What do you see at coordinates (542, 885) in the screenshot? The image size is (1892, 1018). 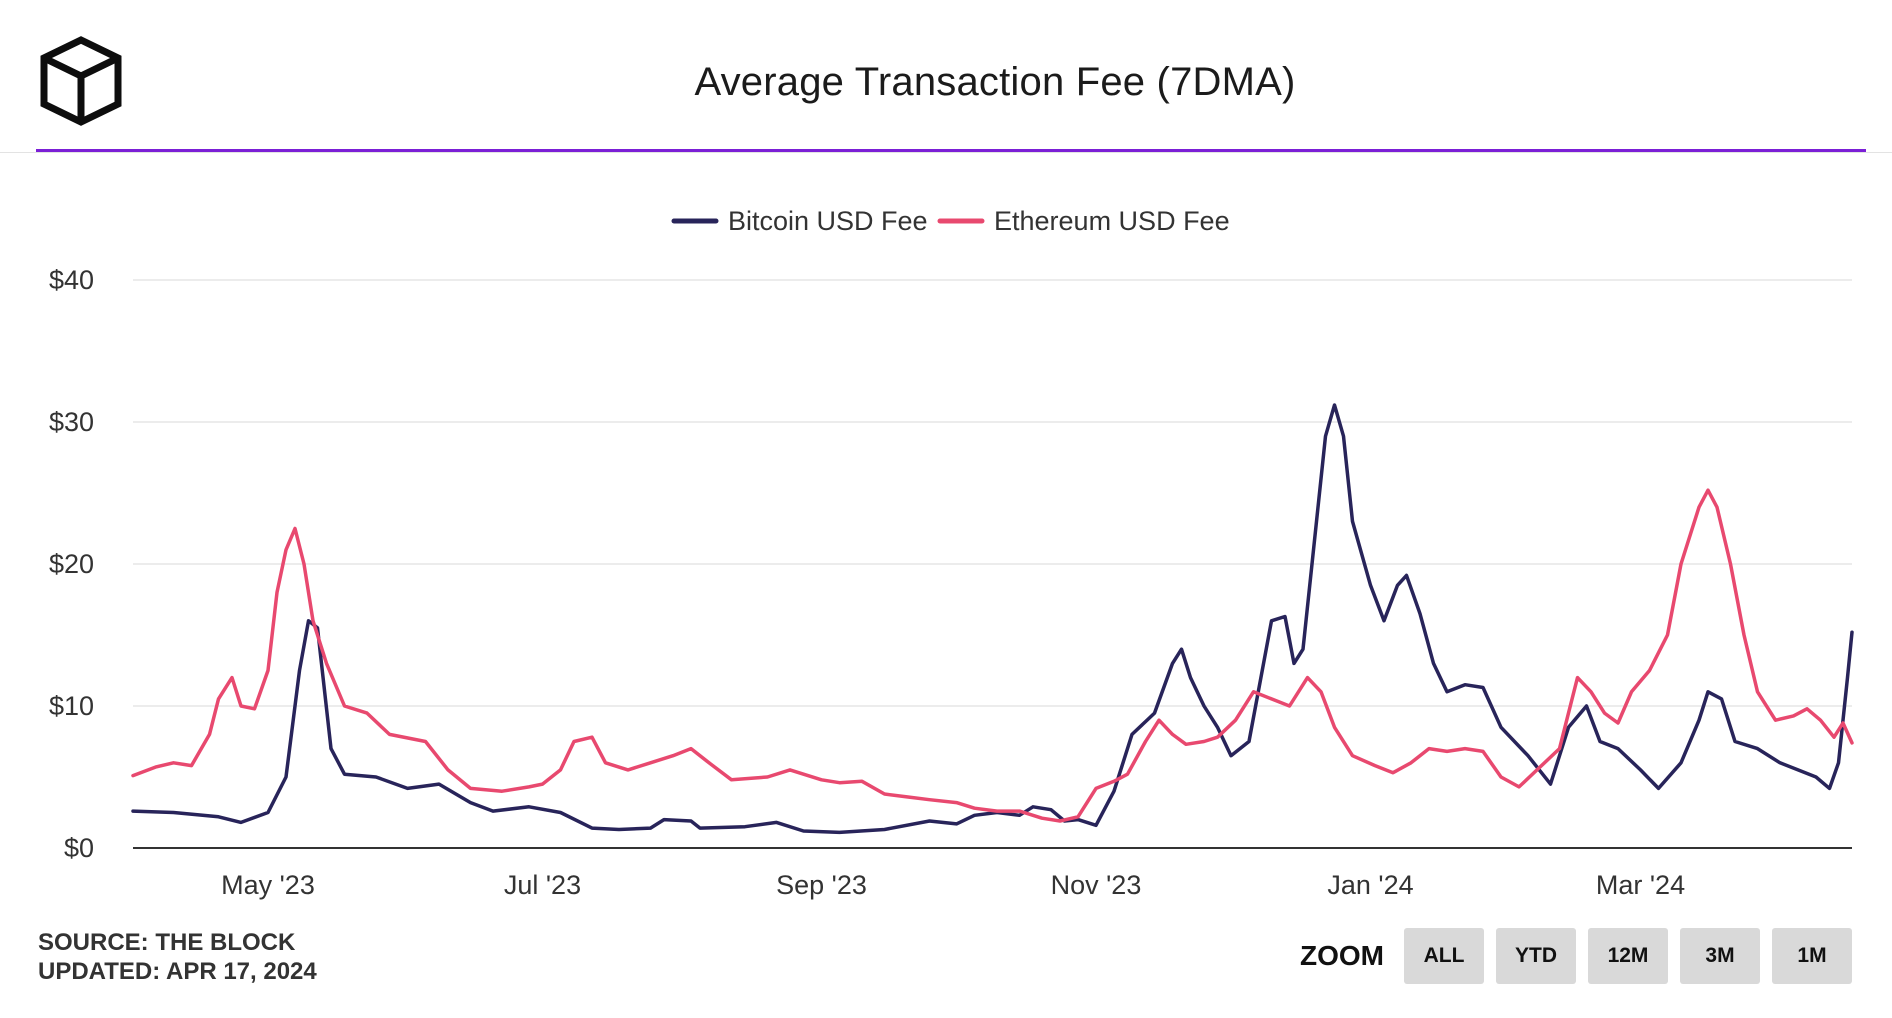 I see `x-tick-label: Jul '23` at bounding box center [542, 885].